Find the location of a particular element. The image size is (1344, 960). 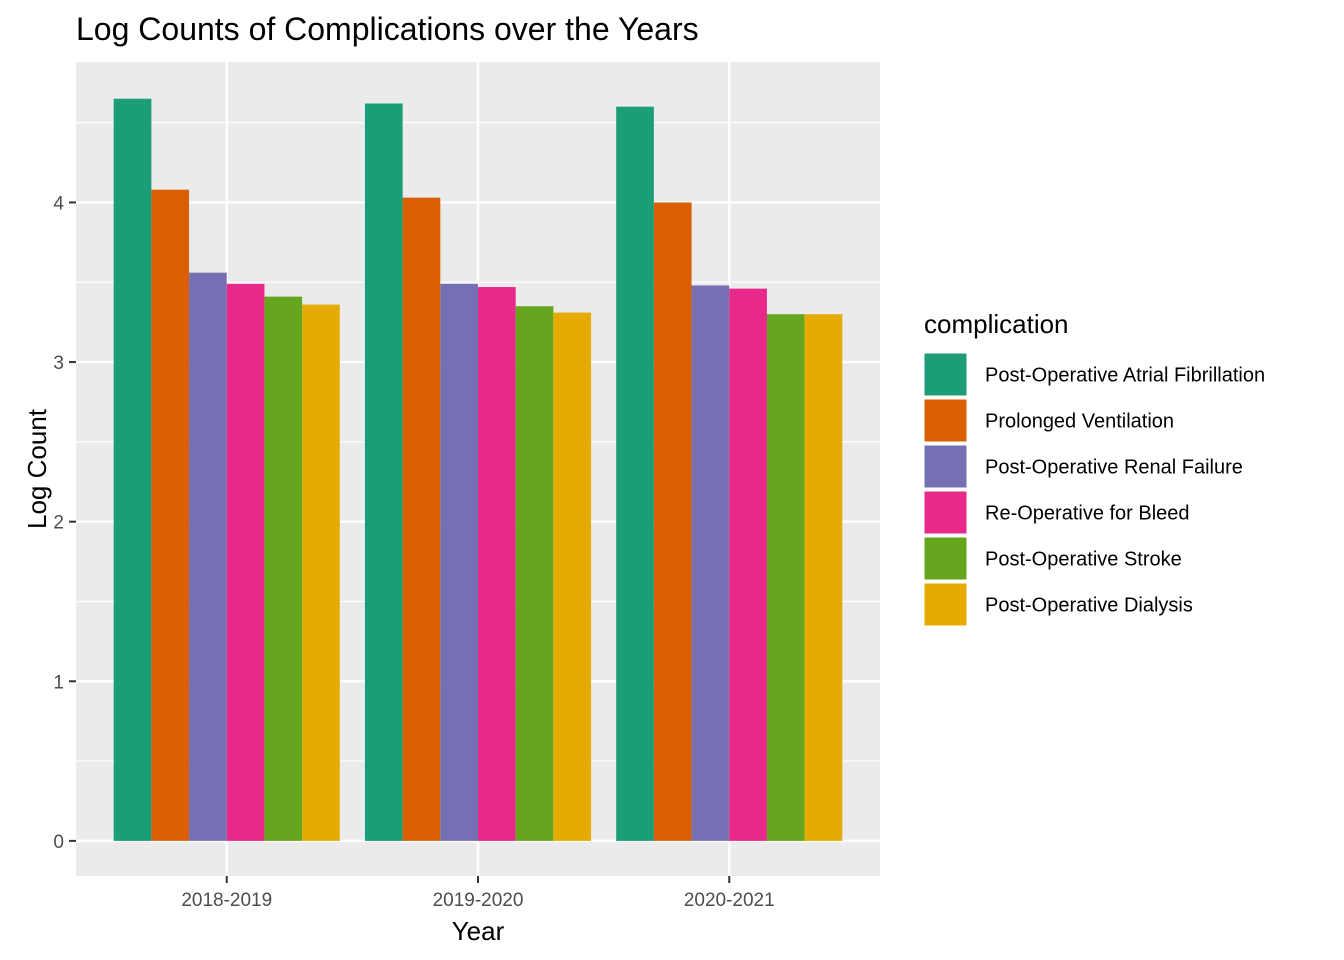

x-tick-label: 2019-2020 is located at coordinates (478, 900).